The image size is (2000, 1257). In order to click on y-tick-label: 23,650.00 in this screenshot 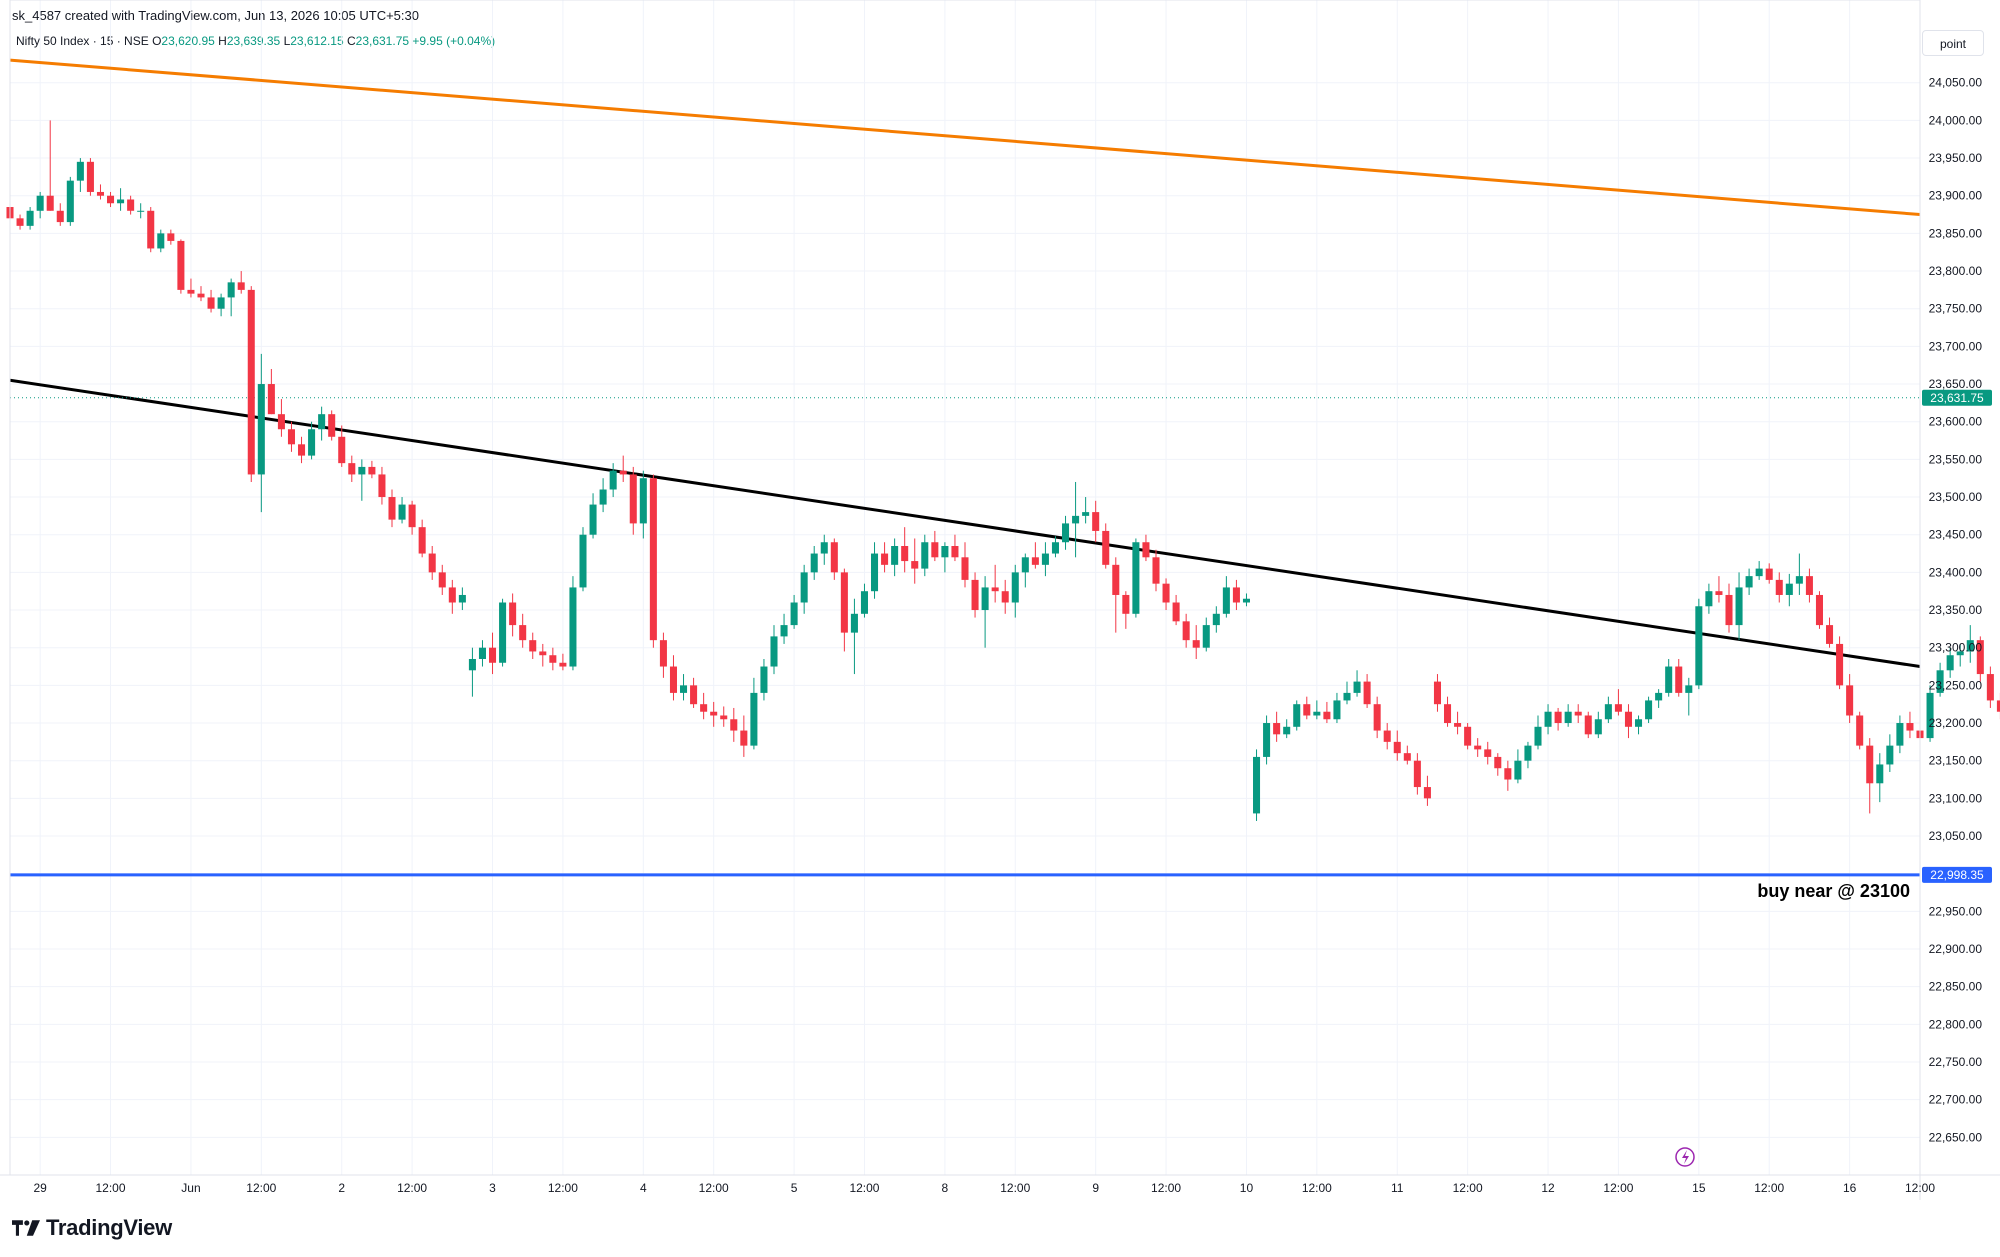, I will do `click(1956, 384)`.